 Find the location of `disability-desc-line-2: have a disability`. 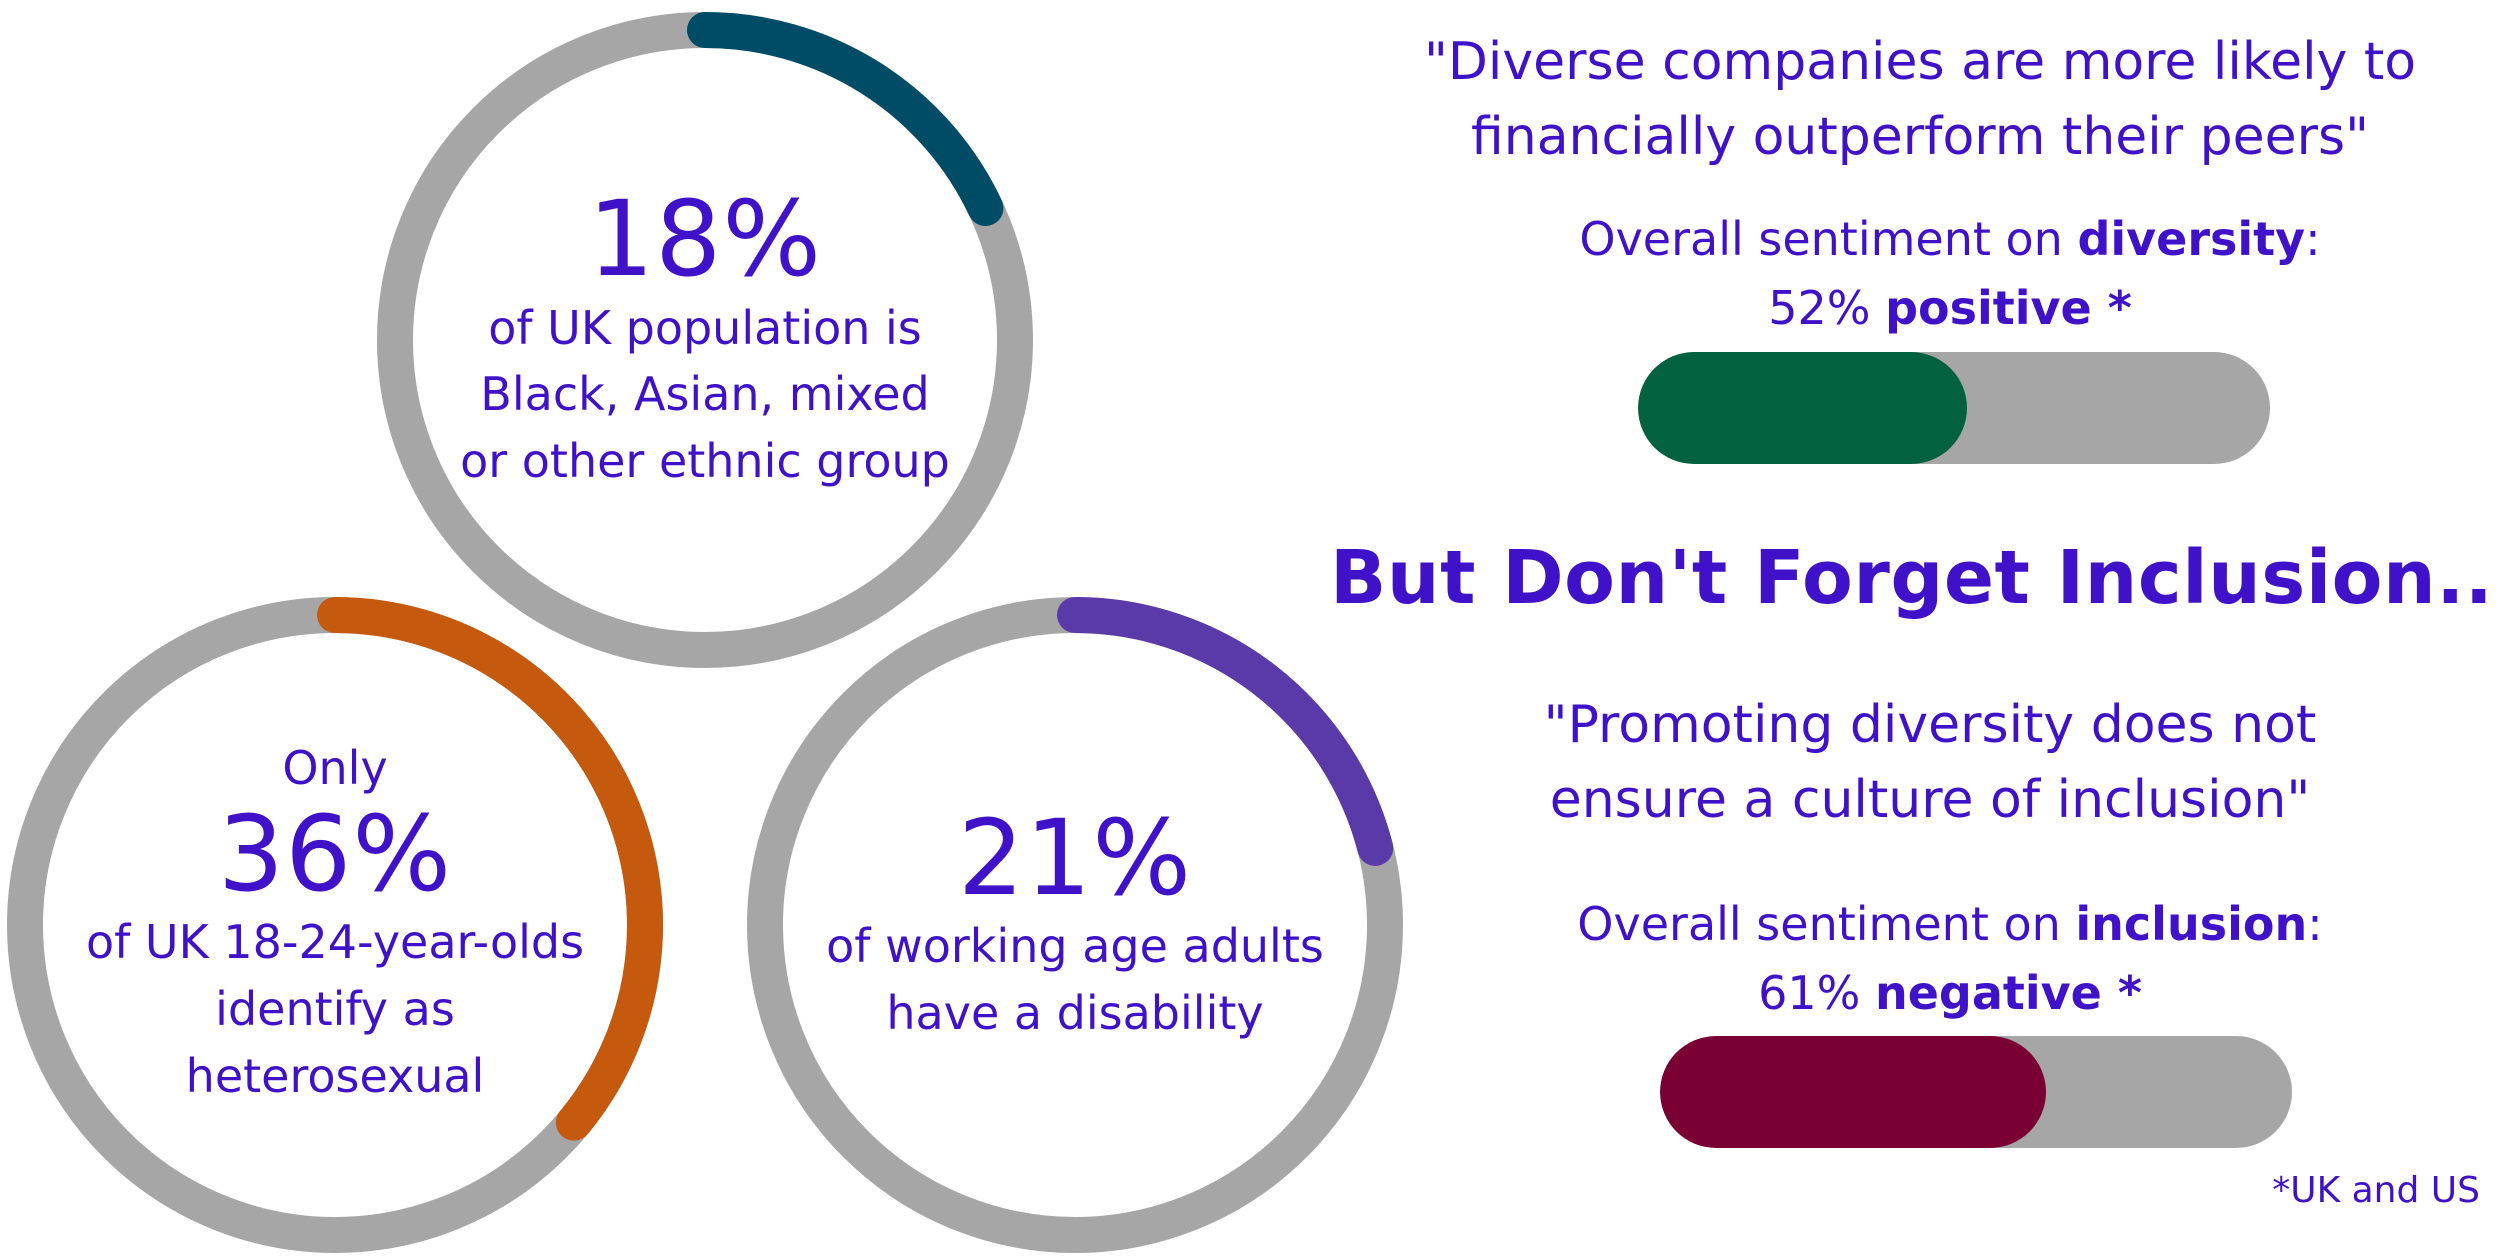

disability-desc-line-2: have a disability is located at coordinates (1075, 1012).